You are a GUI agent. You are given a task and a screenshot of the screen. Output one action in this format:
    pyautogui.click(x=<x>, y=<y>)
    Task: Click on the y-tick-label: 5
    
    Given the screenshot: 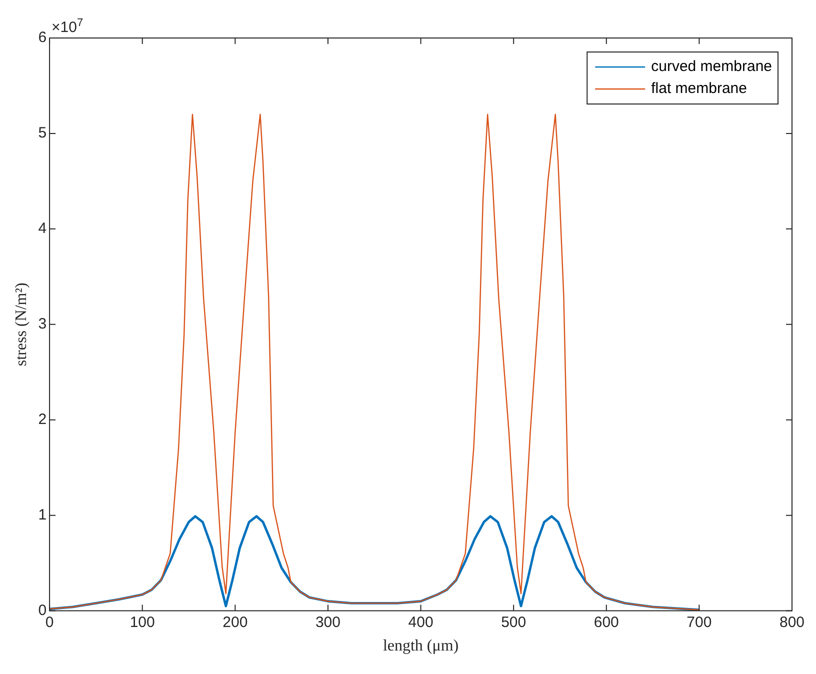 What is the action you would take?
    pyautogui.click(x=42, y=133)
    